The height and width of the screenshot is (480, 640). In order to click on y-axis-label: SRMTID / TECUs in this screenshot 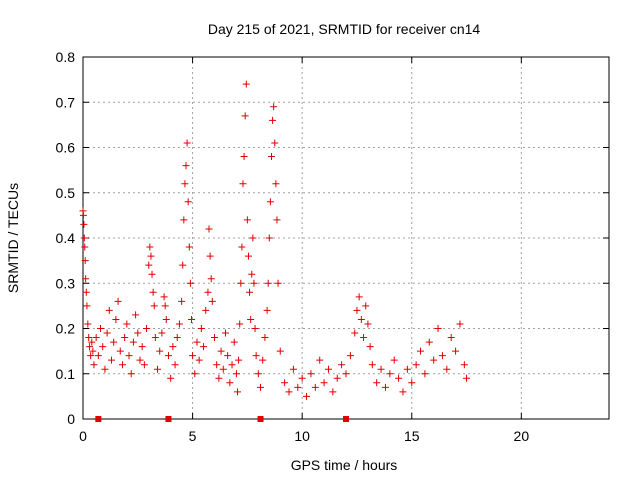, I will do `click(13, 238)`.